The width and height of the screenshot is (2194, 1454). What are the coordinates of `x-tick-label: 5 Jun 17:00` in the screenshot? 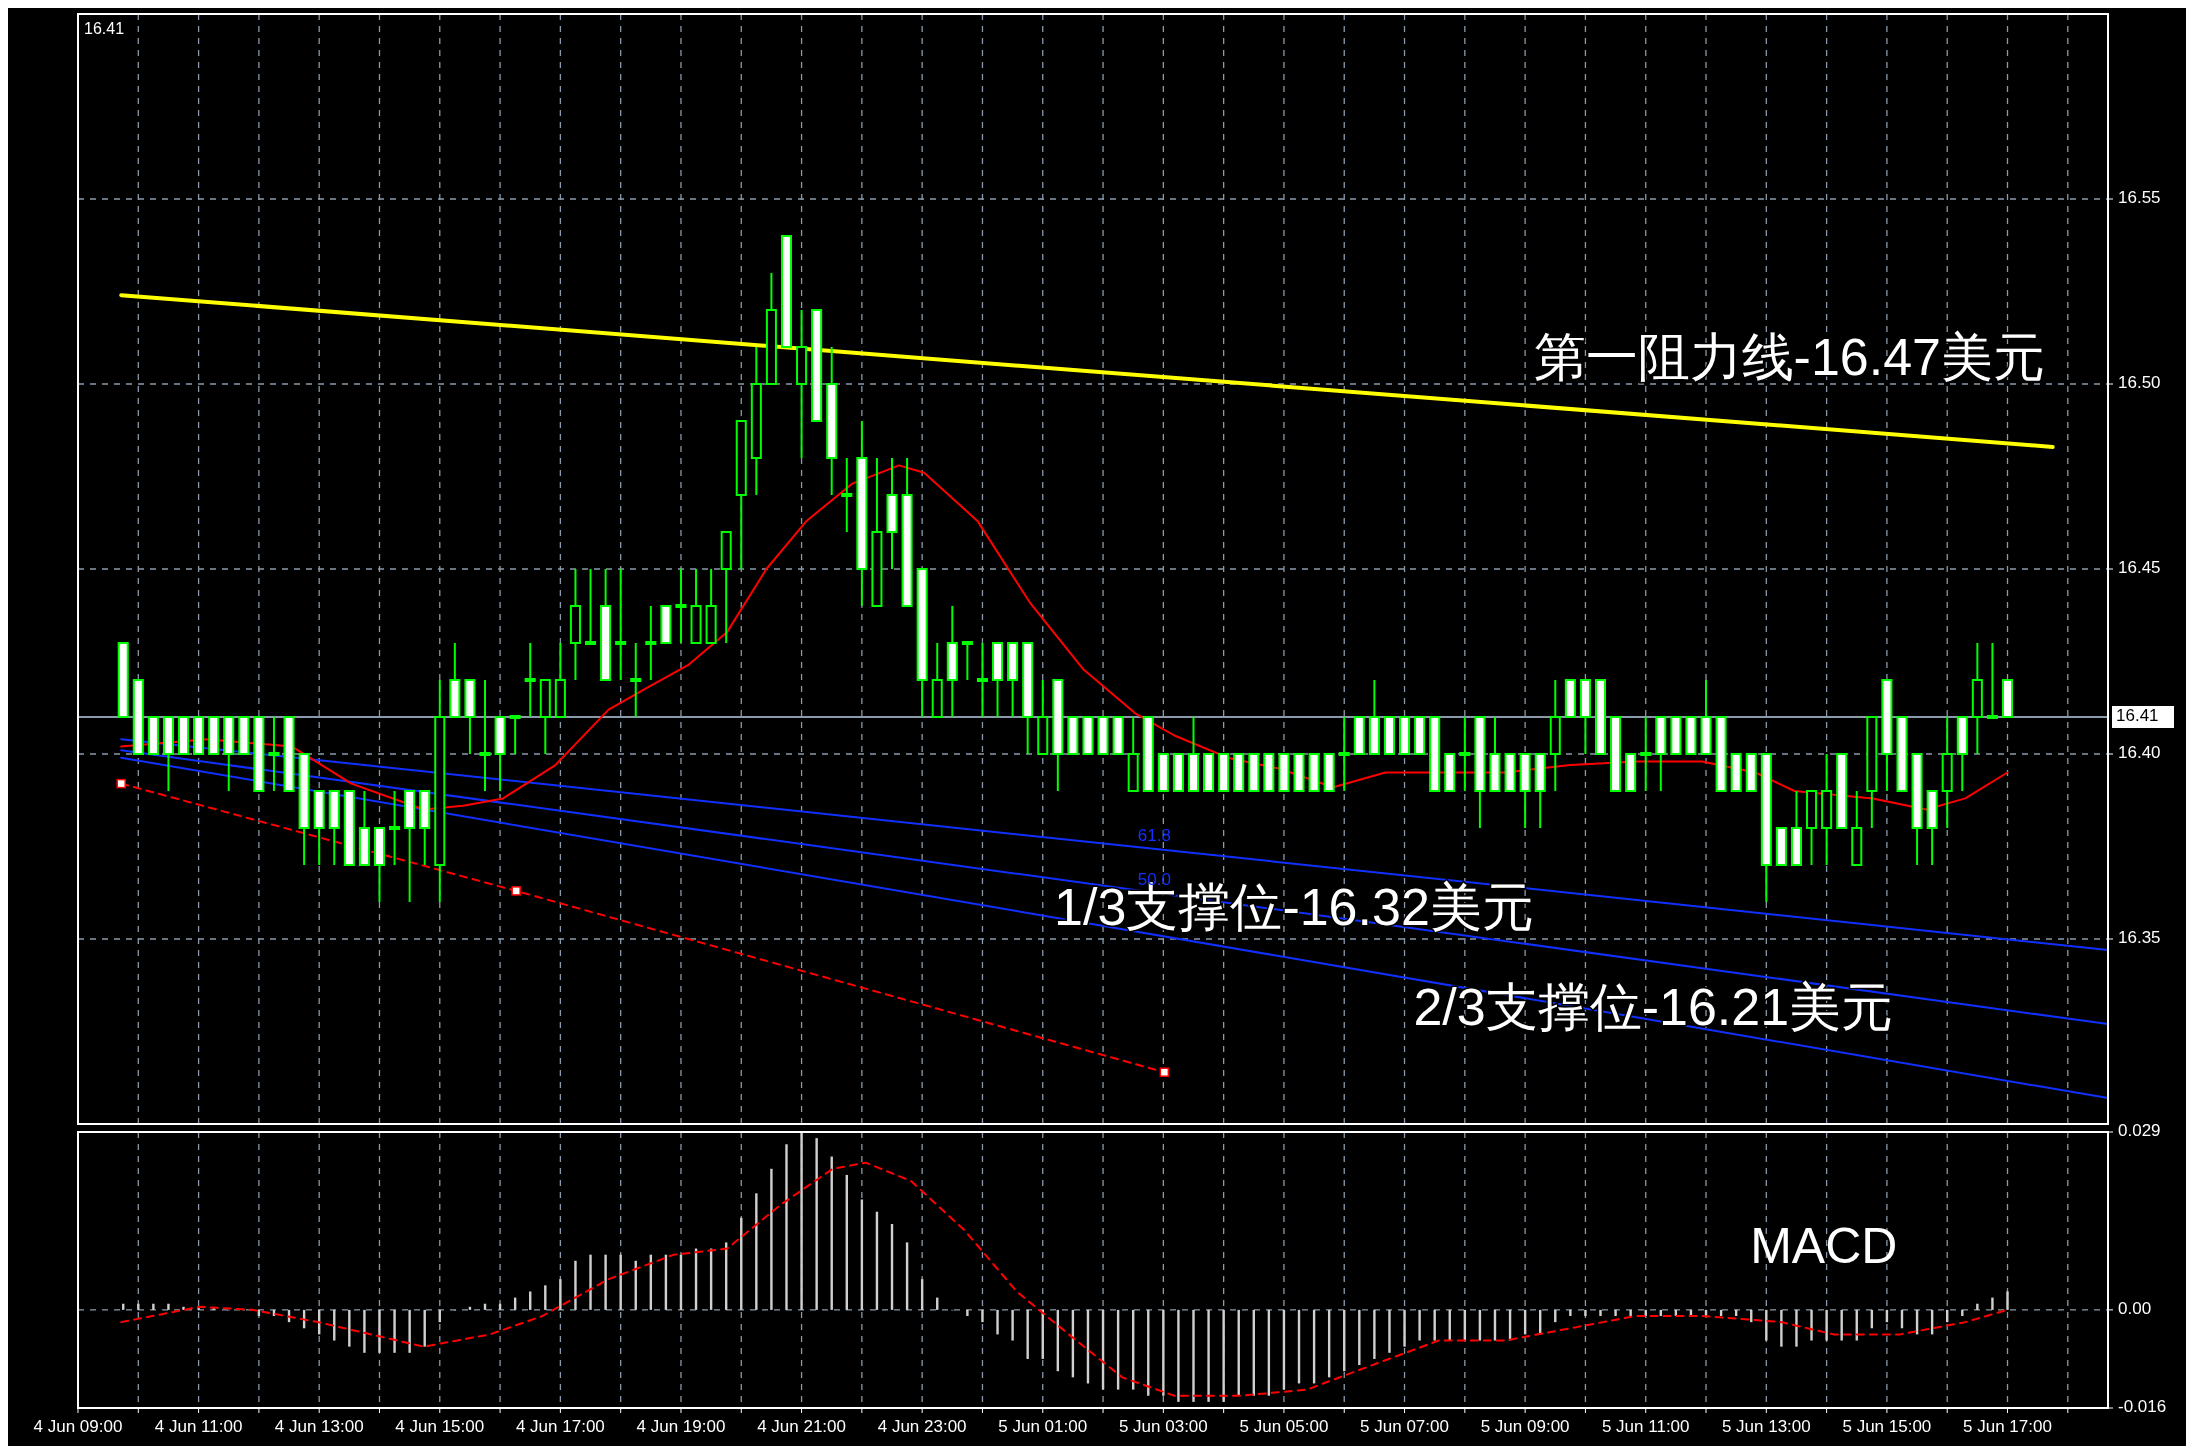 It's located at (2007, 1426).